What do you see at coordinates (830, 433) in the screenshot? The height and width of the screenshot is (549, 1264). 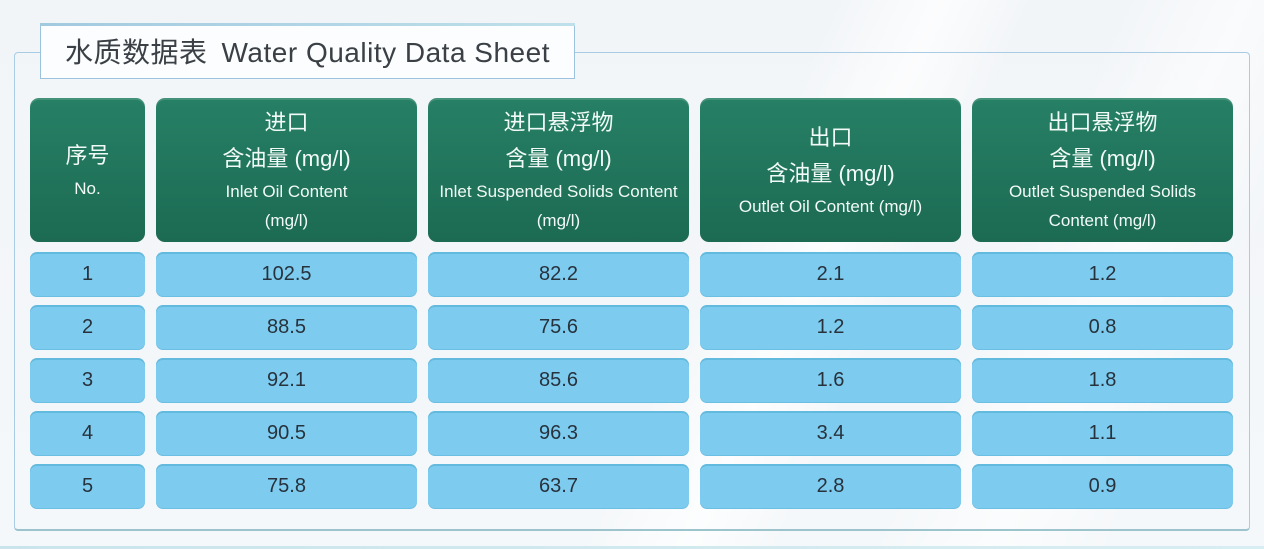 I see `data-cell: 3.4` at bounding box center [830, 433].